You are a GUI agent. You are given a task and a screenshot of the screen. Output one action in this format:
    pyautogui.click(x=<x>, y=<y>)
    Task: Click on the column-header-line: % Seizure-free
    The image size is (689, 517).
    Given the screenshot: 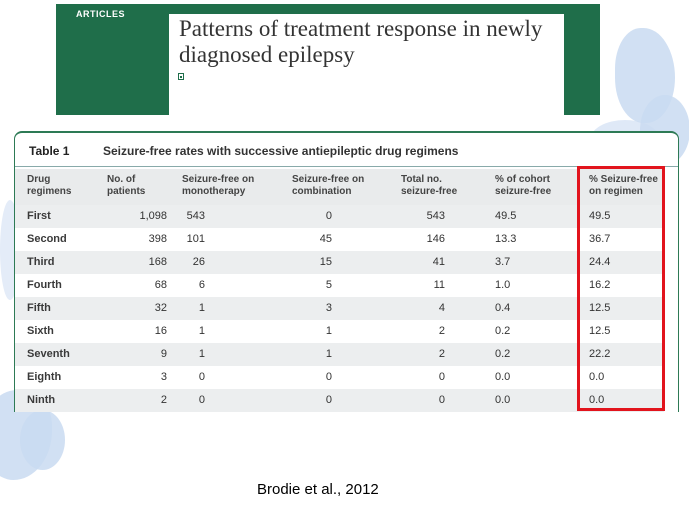 What is the action you would take?
    pyautogui.click(x=623, y=179)
    